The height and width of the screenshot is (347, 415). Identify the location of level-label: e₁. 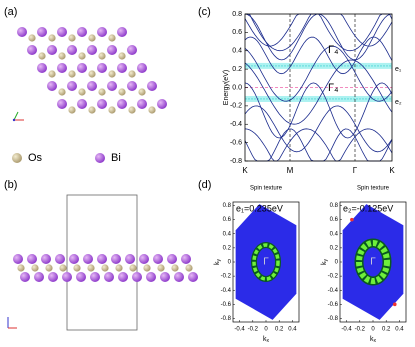
(398, 69).